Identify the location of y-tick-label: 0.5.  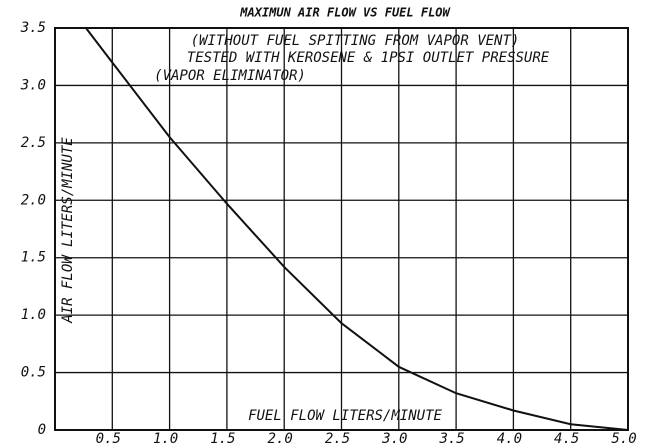
(33, 373).